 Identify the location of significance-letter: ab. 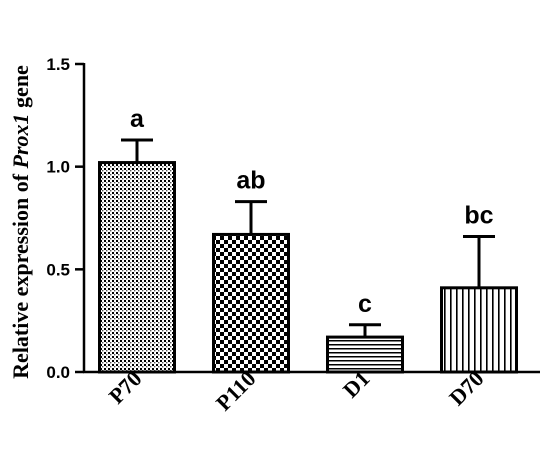
(250, 181).